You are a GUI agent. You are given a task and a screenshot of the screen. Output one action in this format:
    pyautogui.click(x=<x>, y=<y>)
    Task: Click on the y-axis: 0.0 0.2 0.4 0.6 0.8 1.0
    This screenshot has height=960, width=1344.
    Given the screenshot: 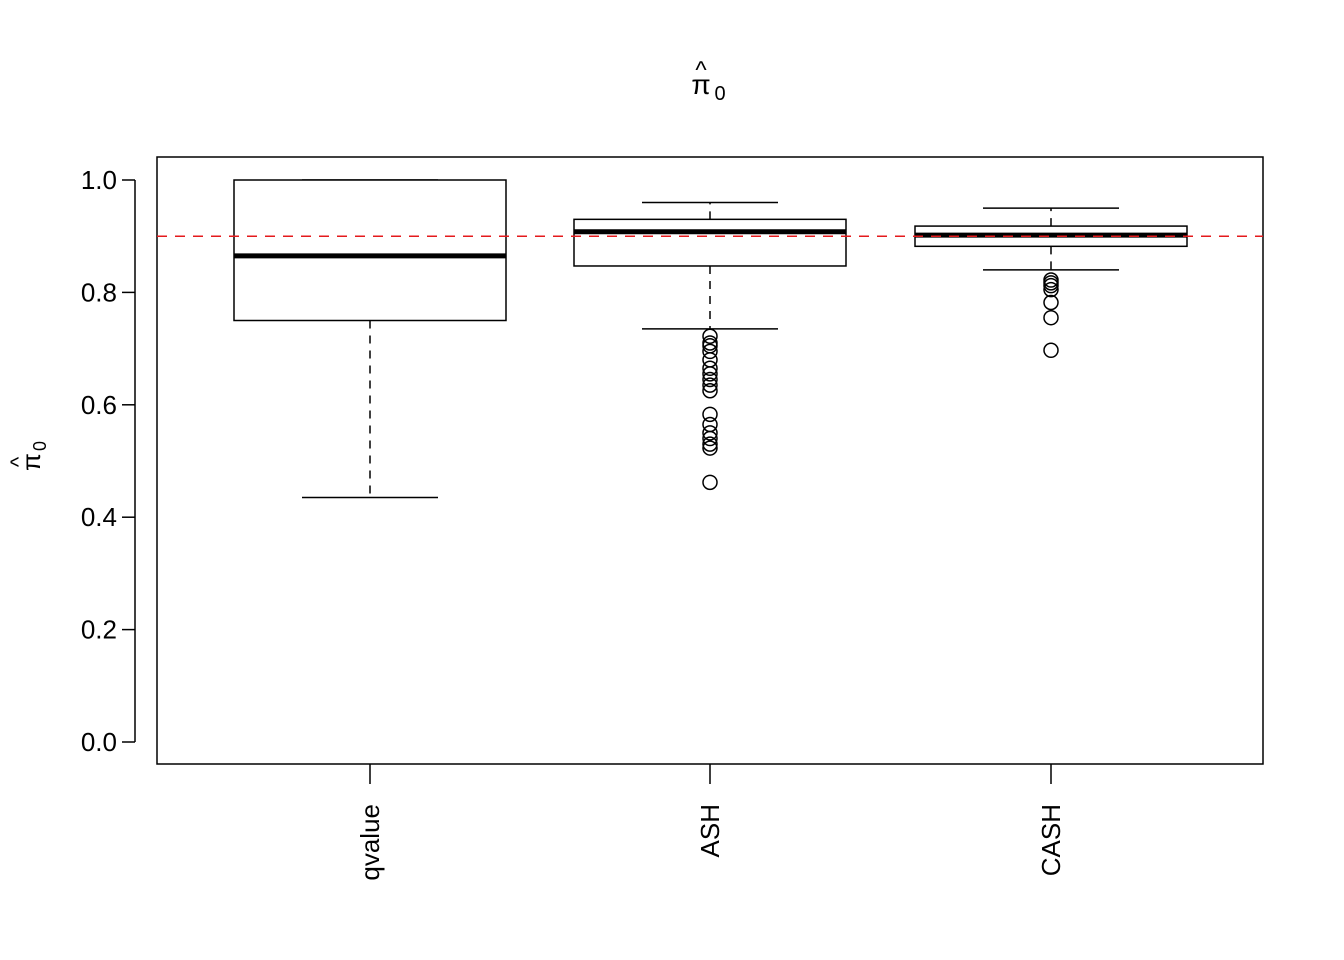 What is the action you would take?
    pyautogui.click(x=108, y=461)
    